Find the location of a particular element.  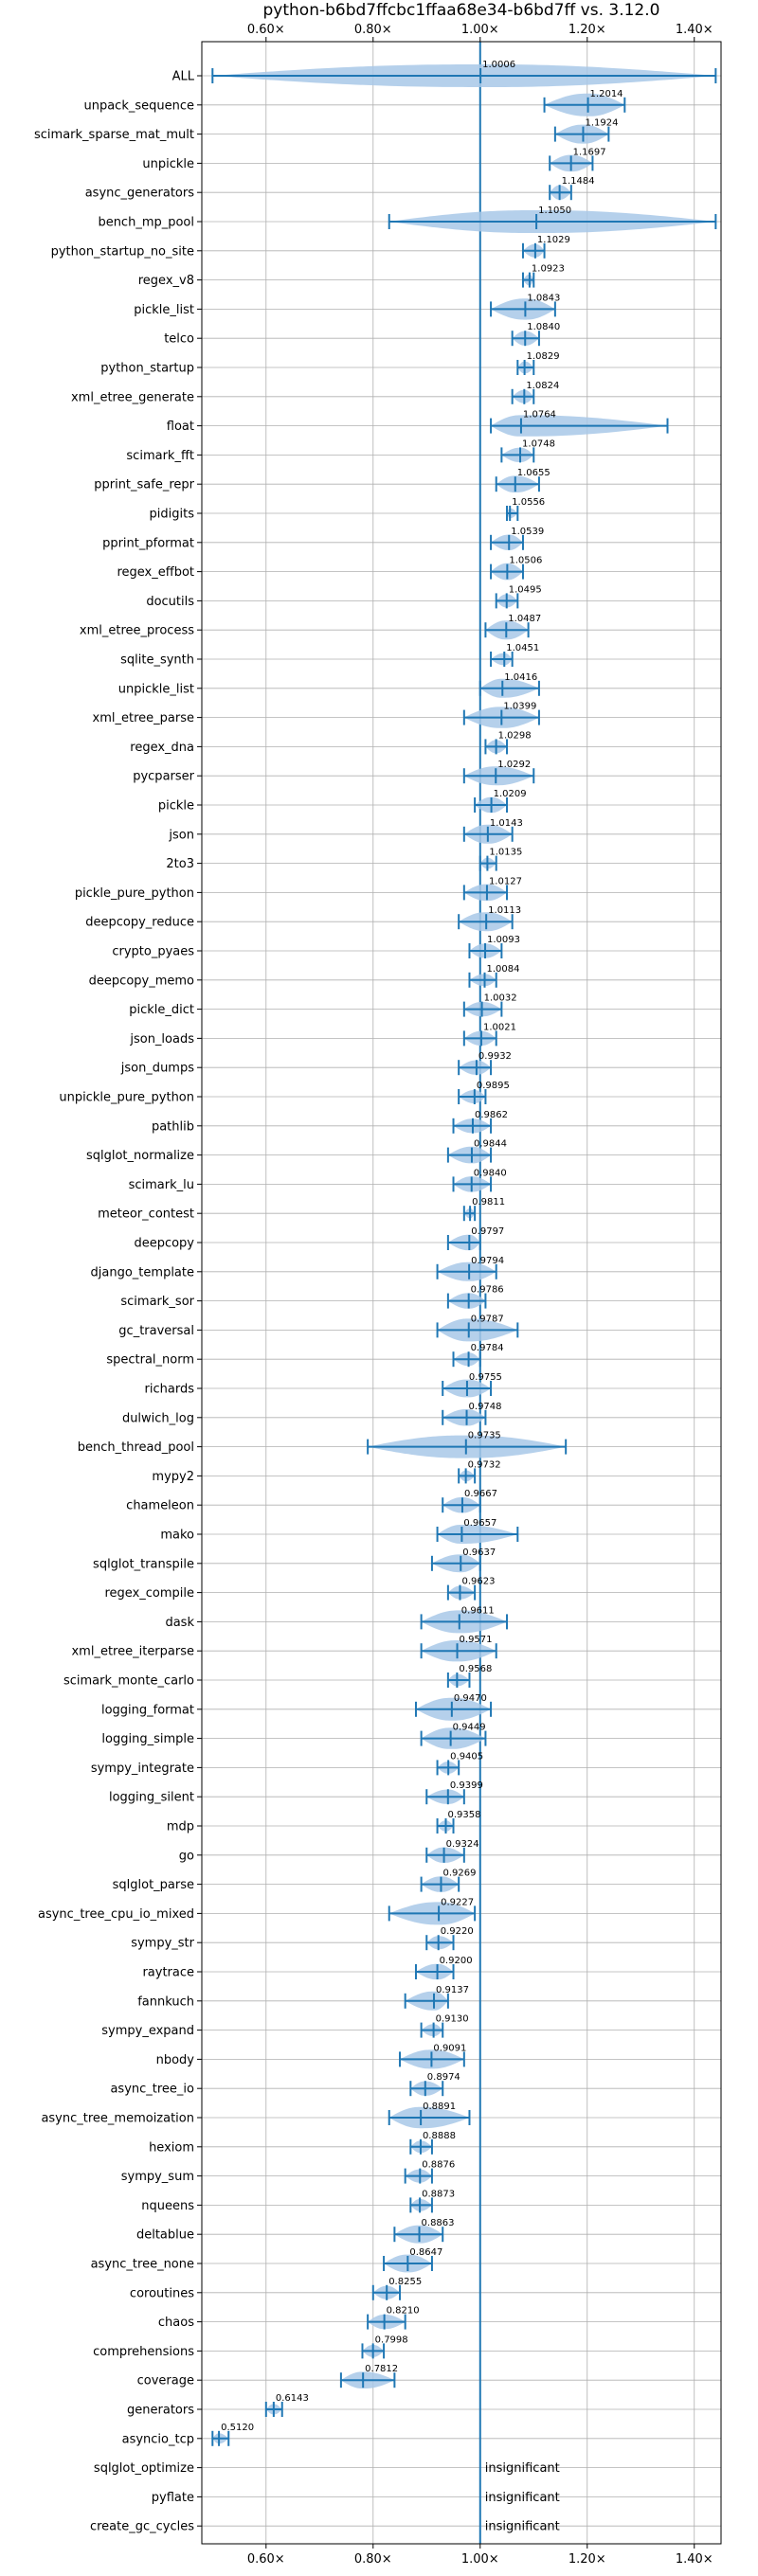

value-label: 0.8863 is located at coordinates (438, 2223).